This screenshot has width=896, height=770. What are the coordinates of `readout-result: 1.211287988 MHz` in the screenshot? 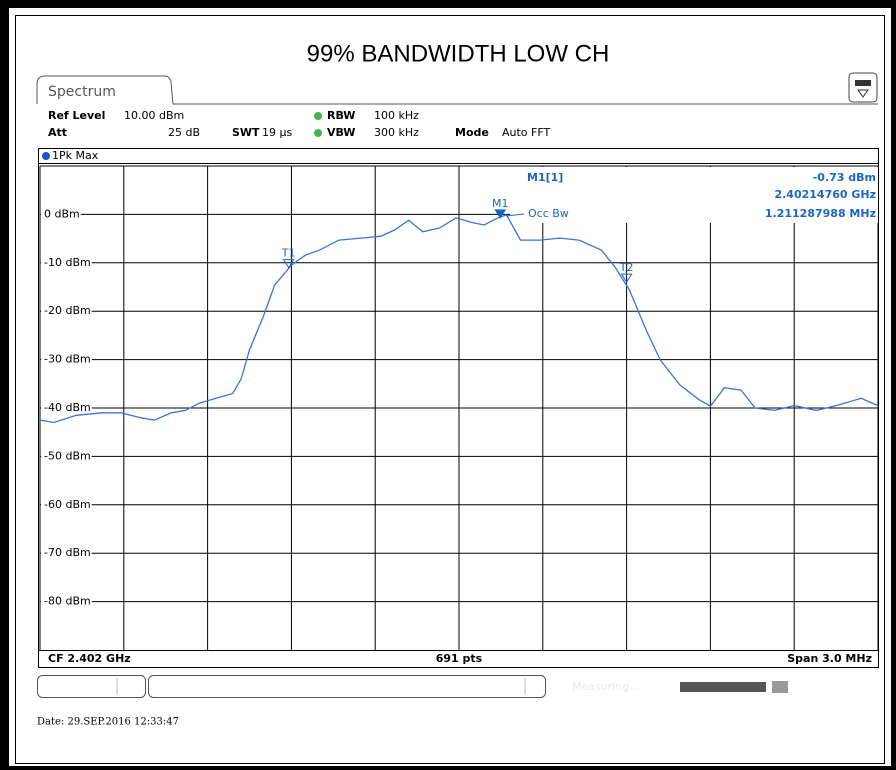 It's located at (820, 213).